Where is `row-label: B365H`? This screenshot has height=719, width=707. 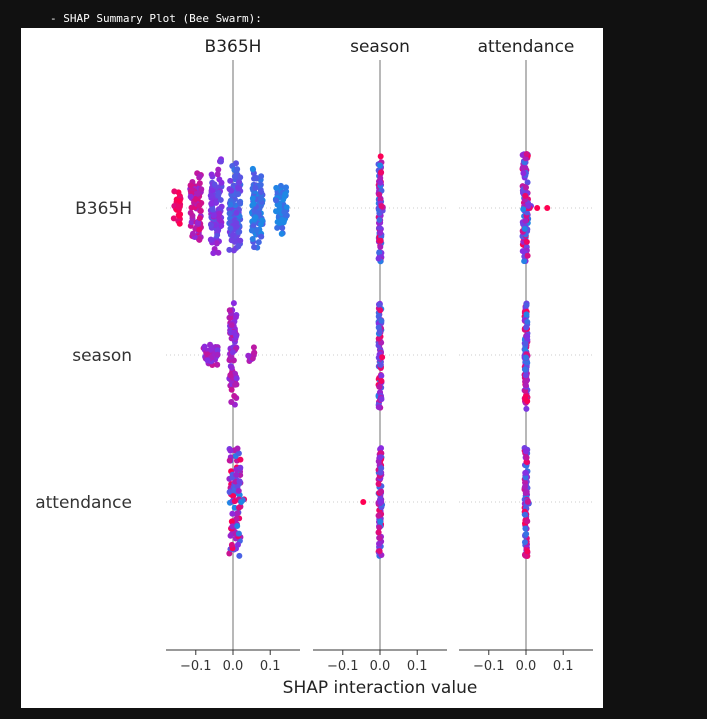 row-label: B365H is located at coordinates (103, 209).